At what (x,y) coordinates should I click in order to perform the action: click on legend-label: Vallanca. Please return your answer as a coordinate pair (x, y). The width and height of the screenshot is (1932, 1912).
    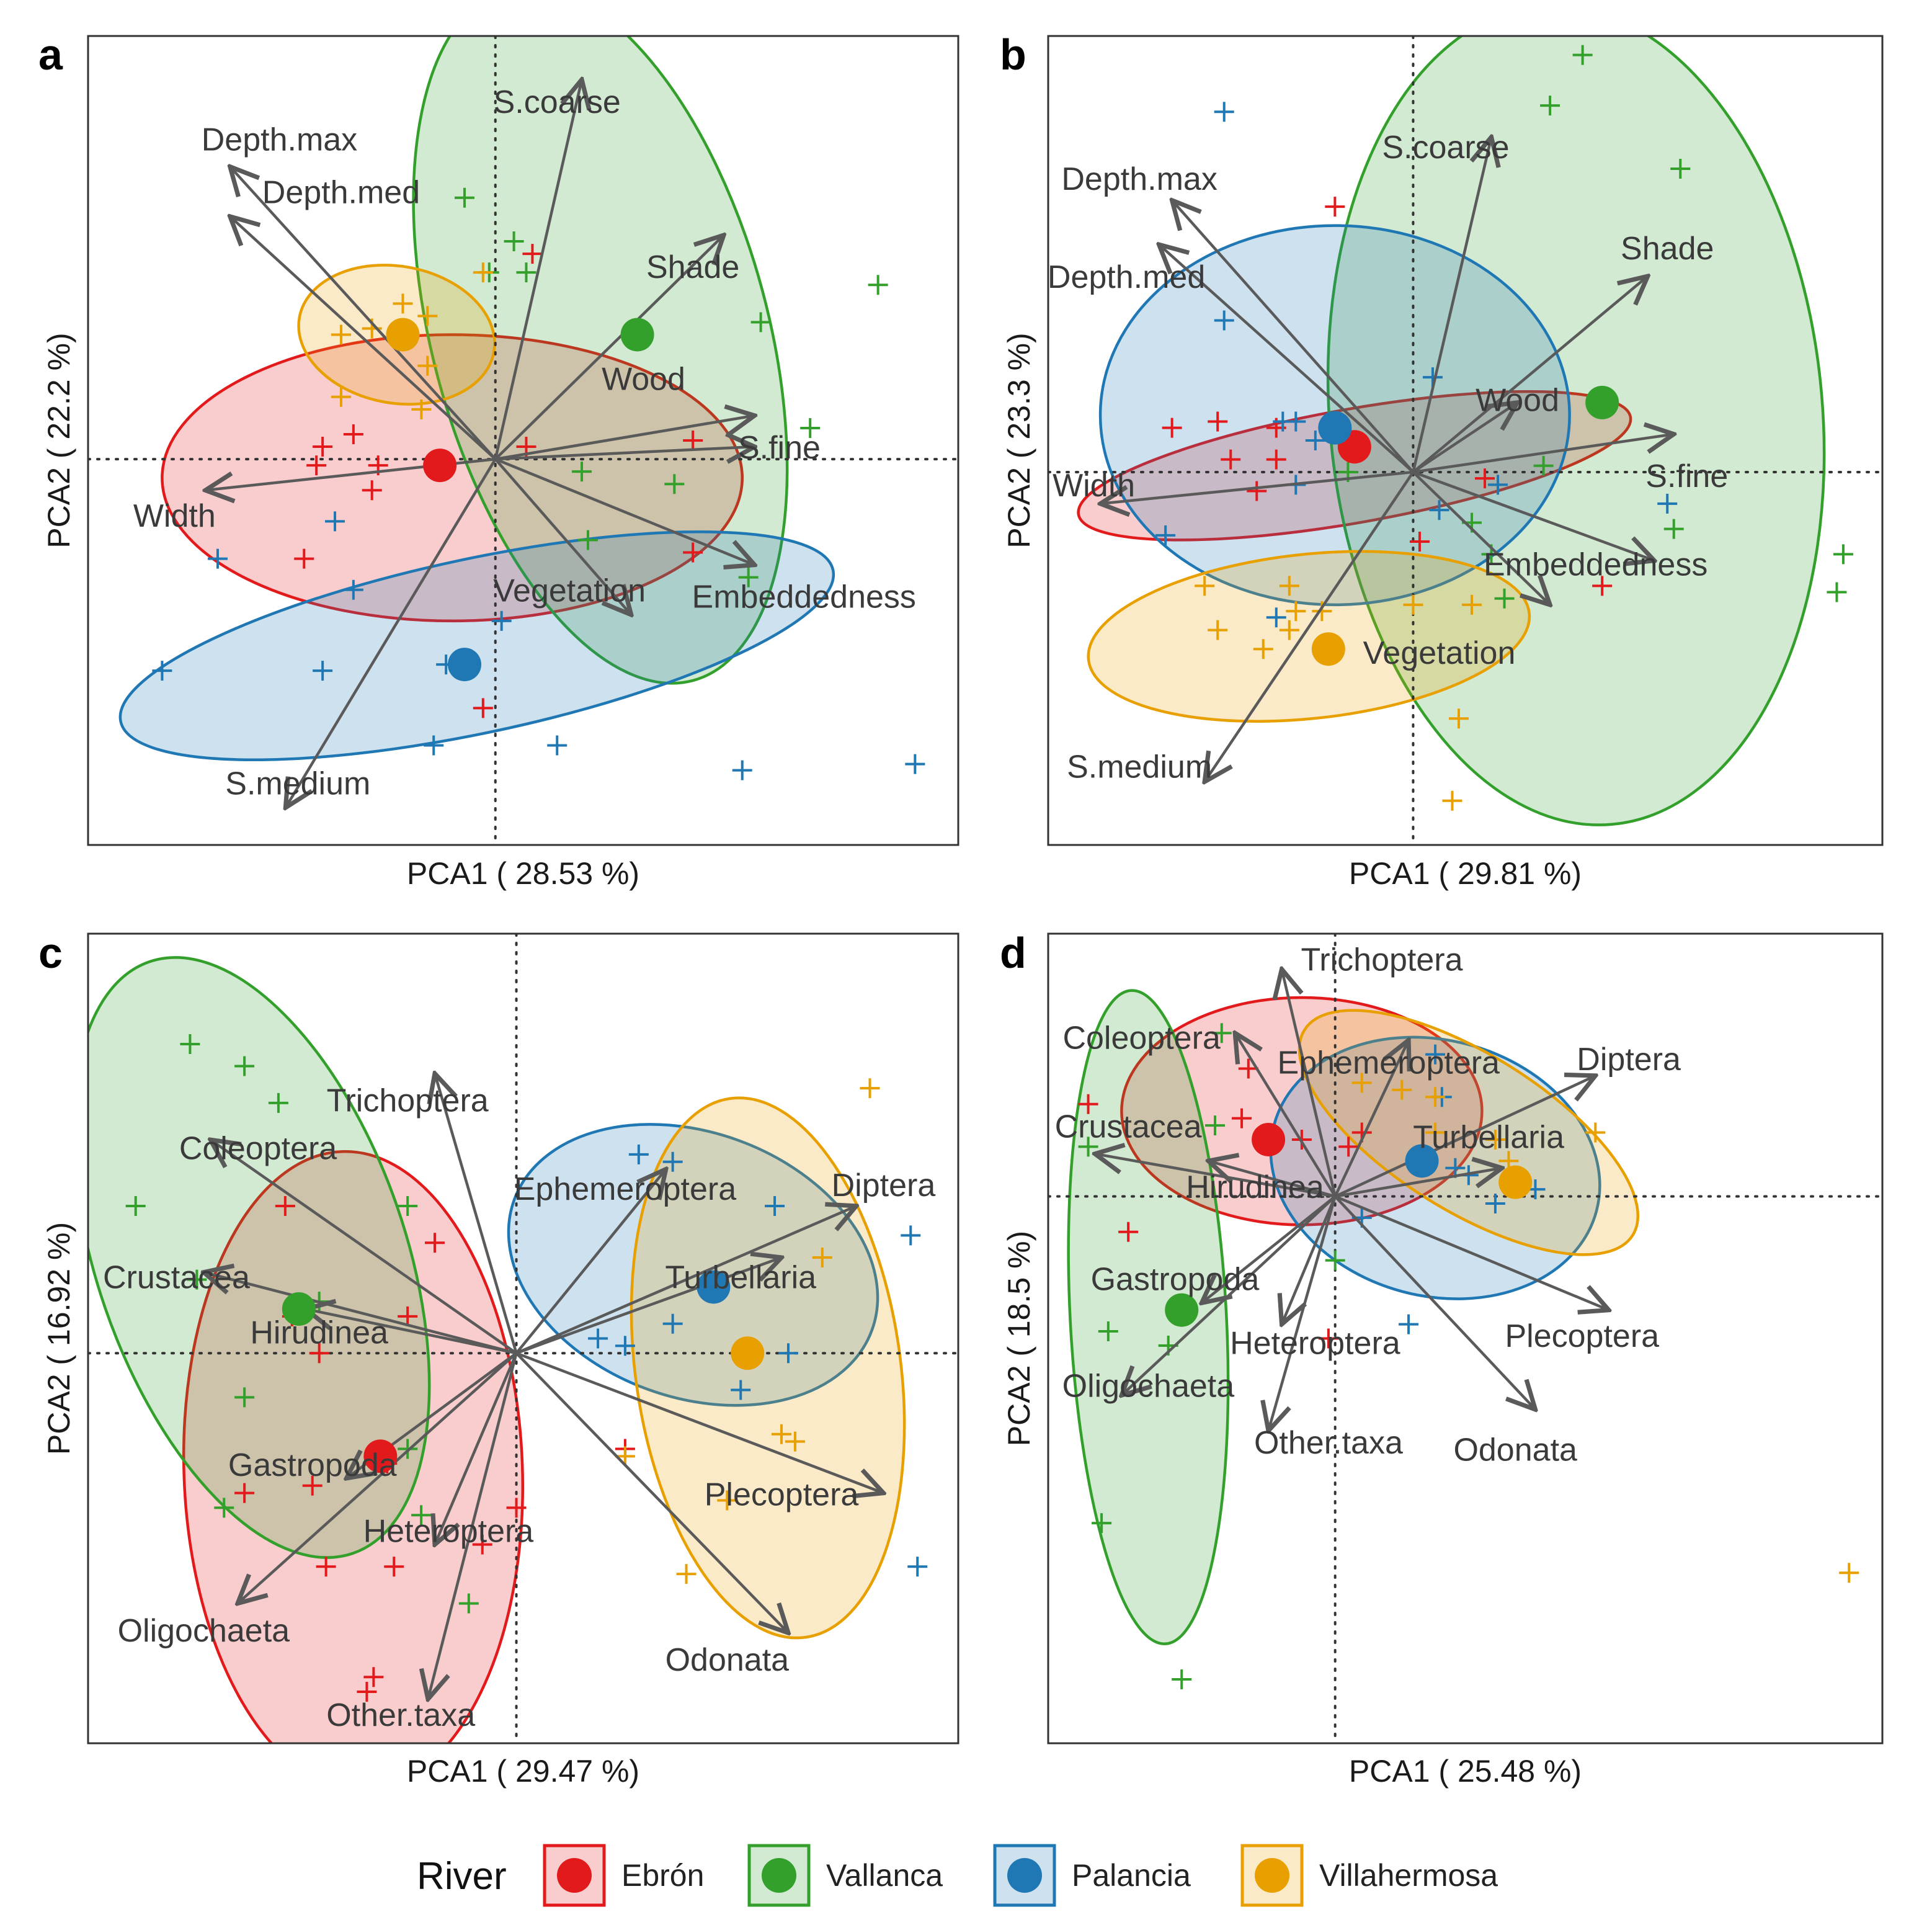
    Looking at the image, I should click on (885, 1875).